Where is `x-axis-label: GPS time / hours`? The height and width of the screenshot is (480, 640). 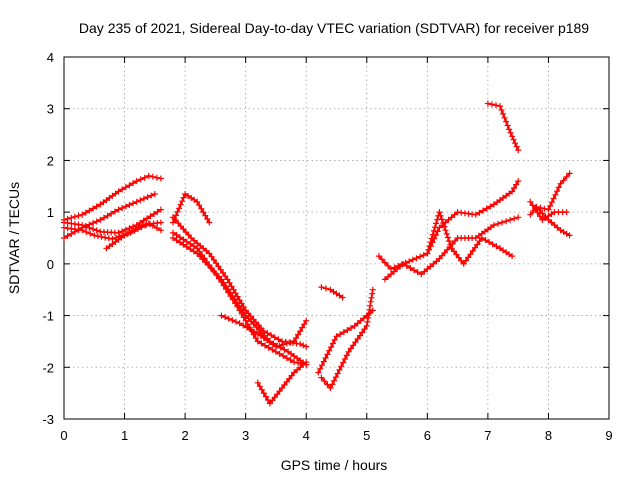
x-axis-label: GPS time / hours is located at coordinates (334, 465).